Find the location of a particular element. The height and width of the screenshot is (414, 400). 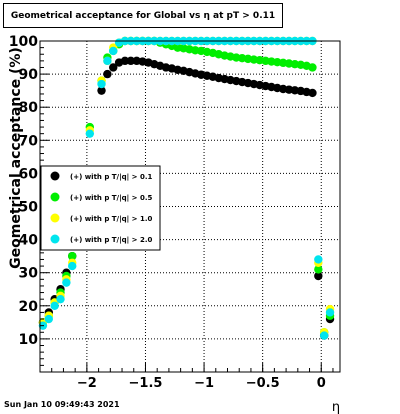

legend-label: (+) with p T/|q| > 0.1 is located at coordinates (111, 177).